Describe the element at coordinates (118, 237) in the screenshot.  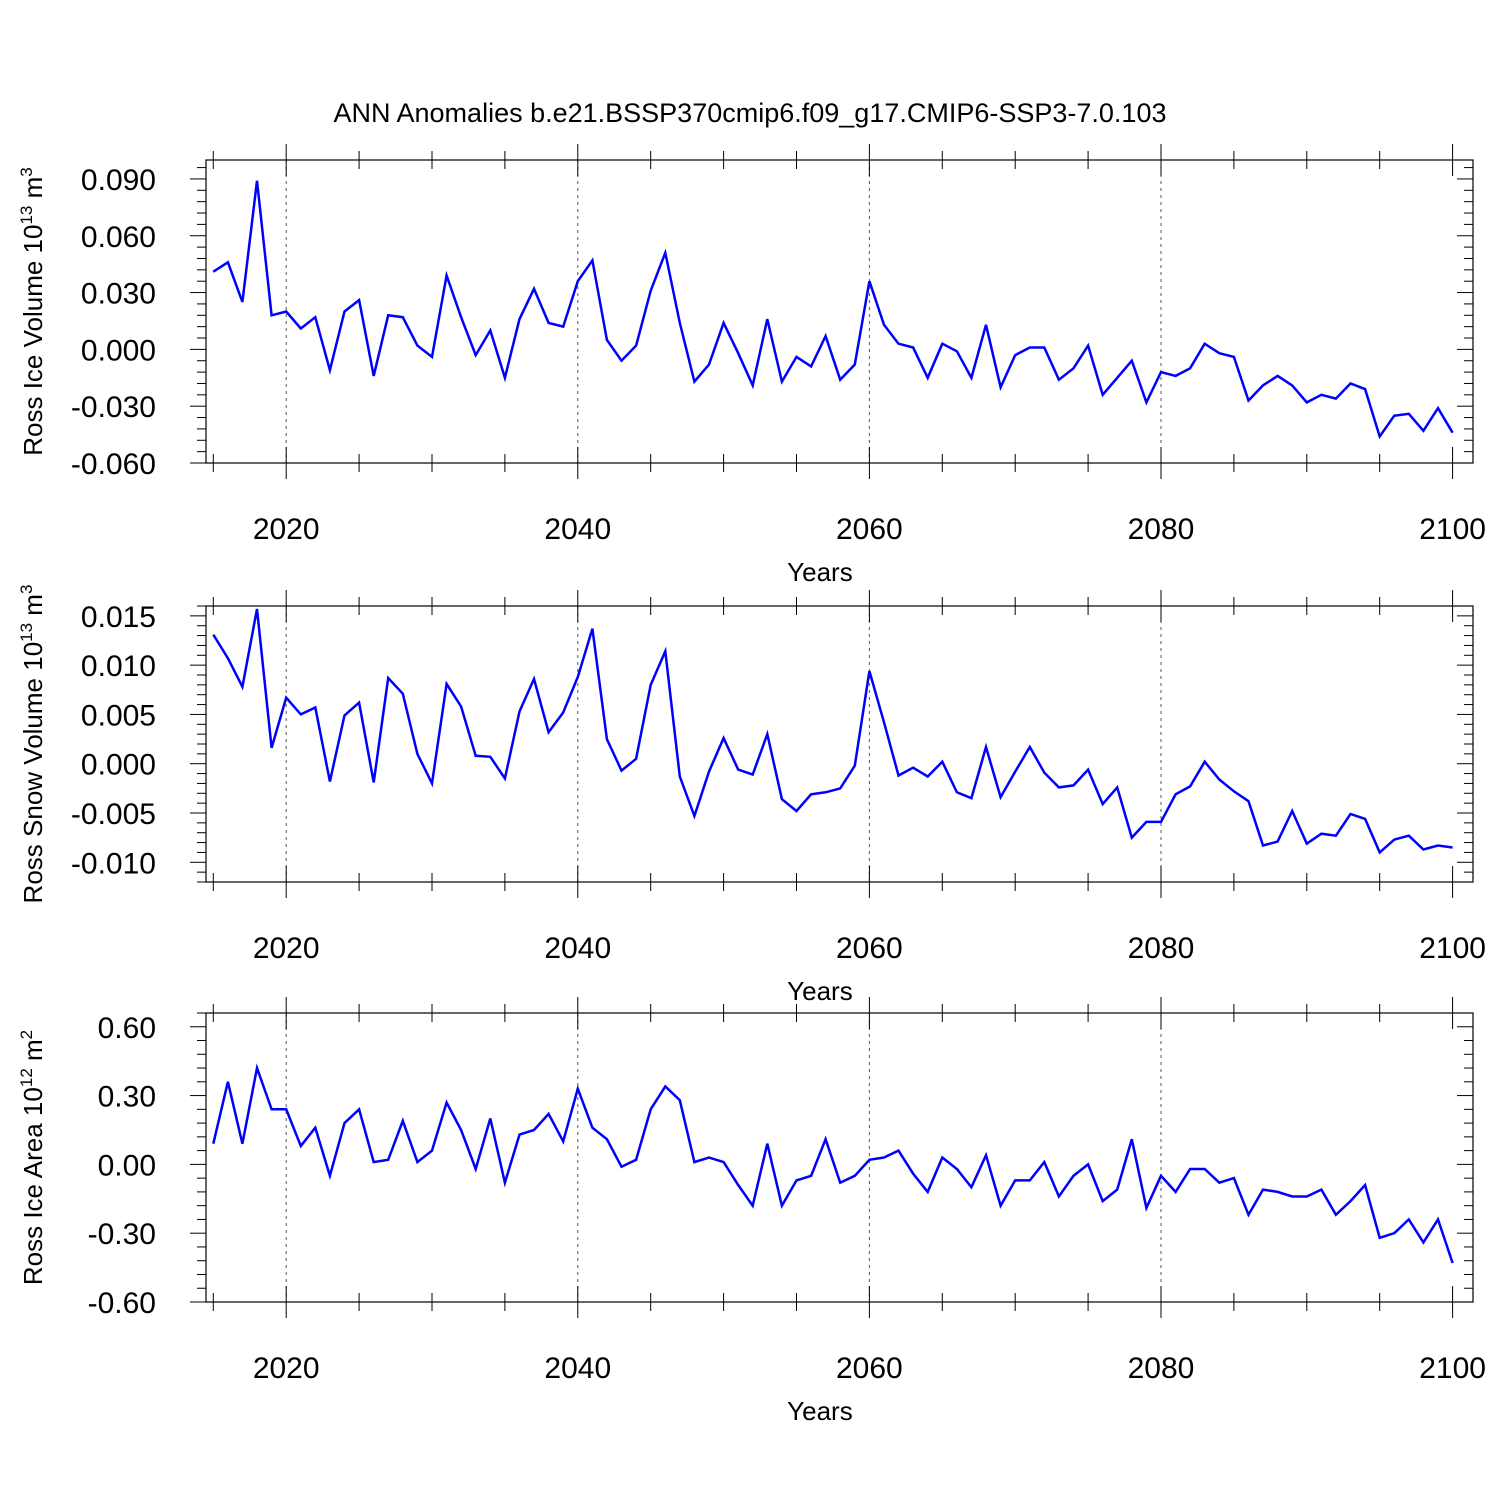
I see `y-tick-label: 0.060` at that location.